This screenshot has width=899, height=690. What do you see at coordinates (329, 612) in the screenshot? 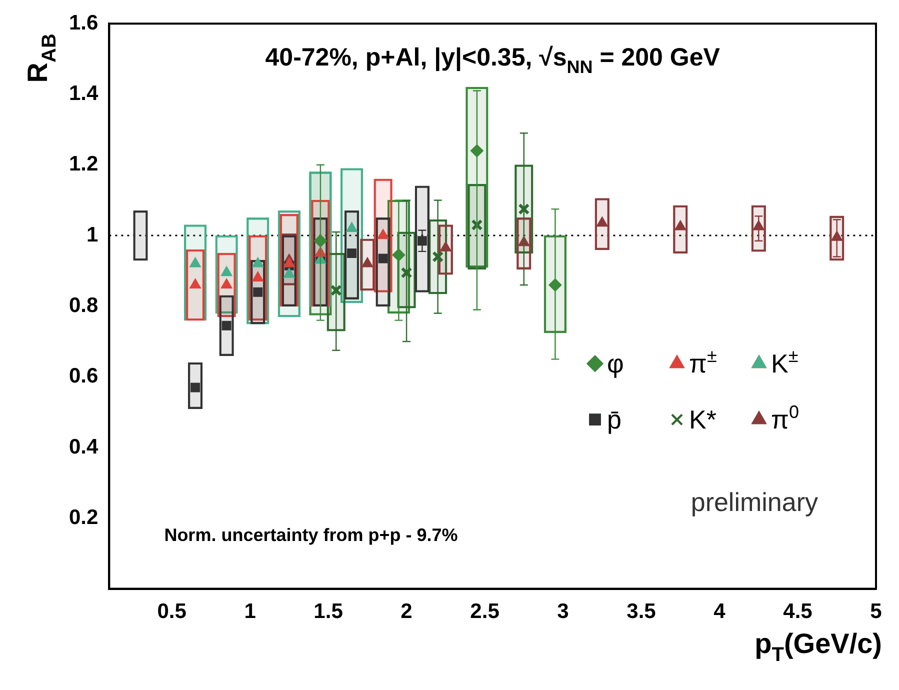
I see `x-tick-label: 1.5` at bounding box center [329, 612].